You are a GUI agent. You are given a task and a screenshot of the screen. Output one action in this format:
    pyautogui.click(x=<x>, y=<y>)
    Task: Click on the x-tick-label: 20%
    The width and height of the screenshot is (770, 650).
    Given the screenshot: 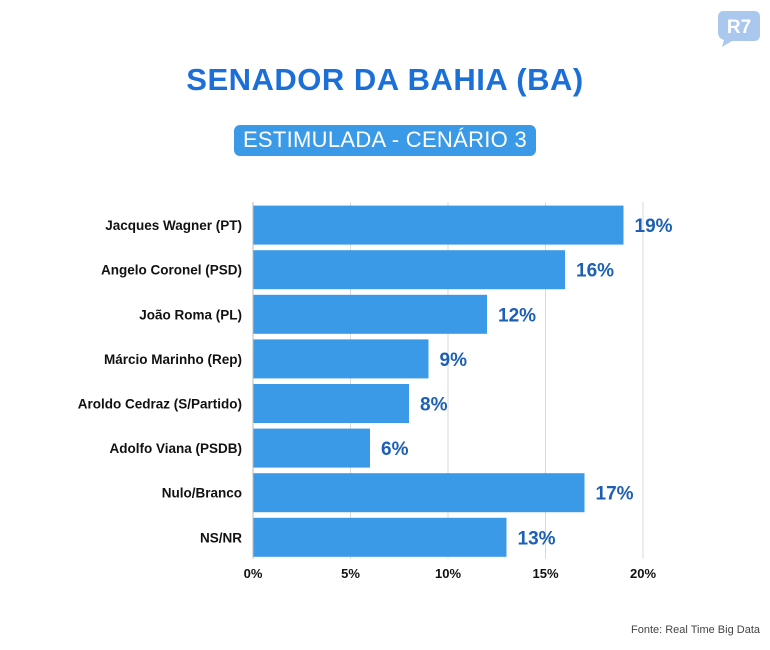 What is the action you would take?
    pyautogui.click(x=643, y=573)
    